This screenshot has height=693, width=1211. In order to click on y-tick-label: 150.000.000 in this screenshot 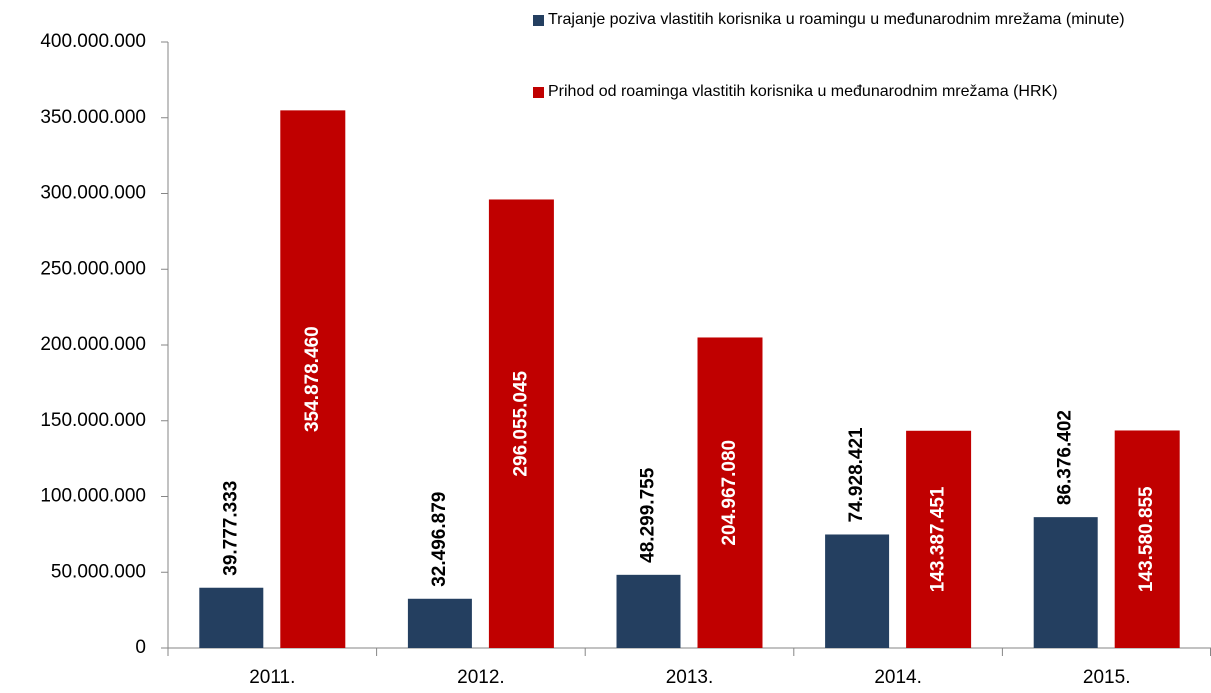, I will do `click(93, 420)`.